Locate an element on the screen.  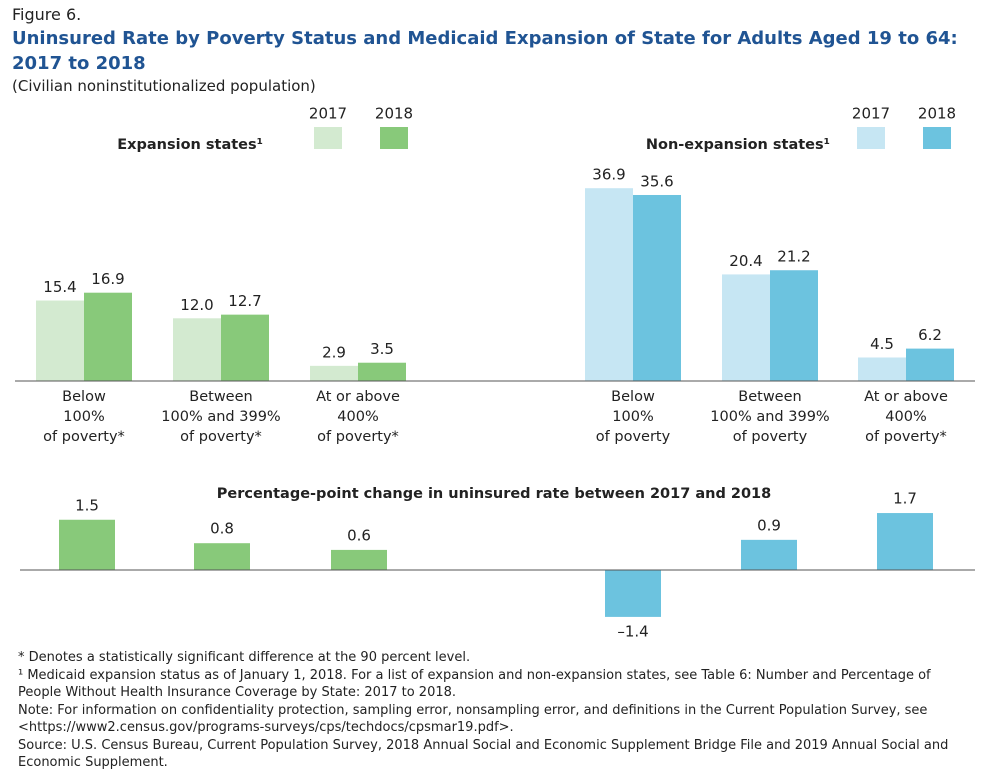
category-label: Between 100% and 399% of poverty is located at coordinates (770, 417).